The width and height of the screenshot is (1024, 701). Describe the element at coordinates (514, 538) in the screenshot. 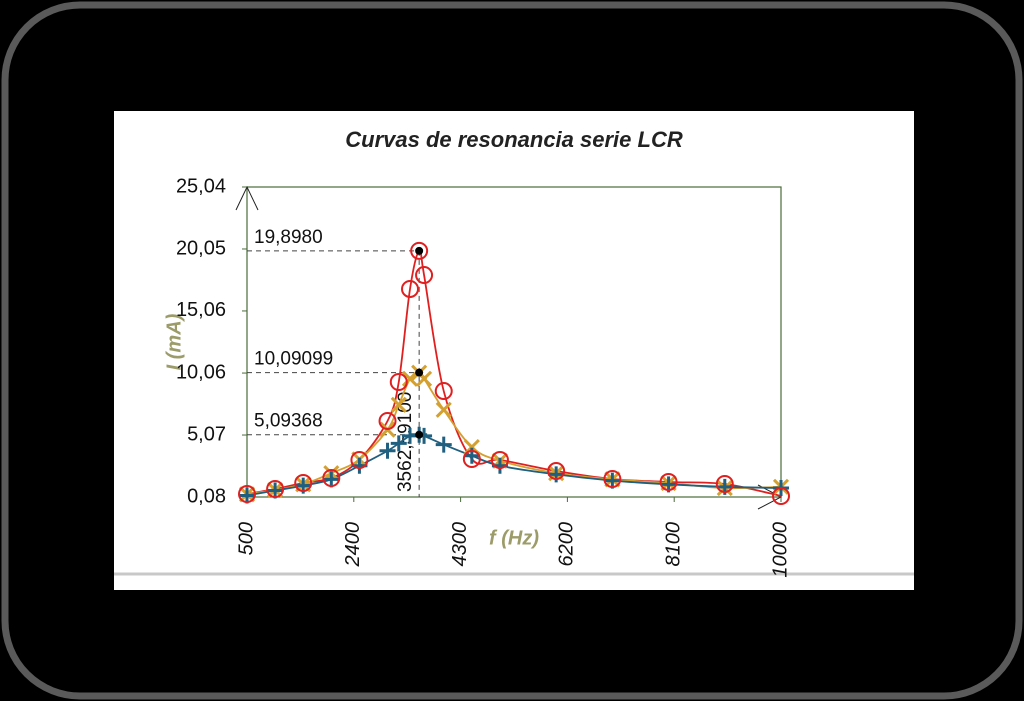

I see `x-axis-label: f (Hz)` at that location.